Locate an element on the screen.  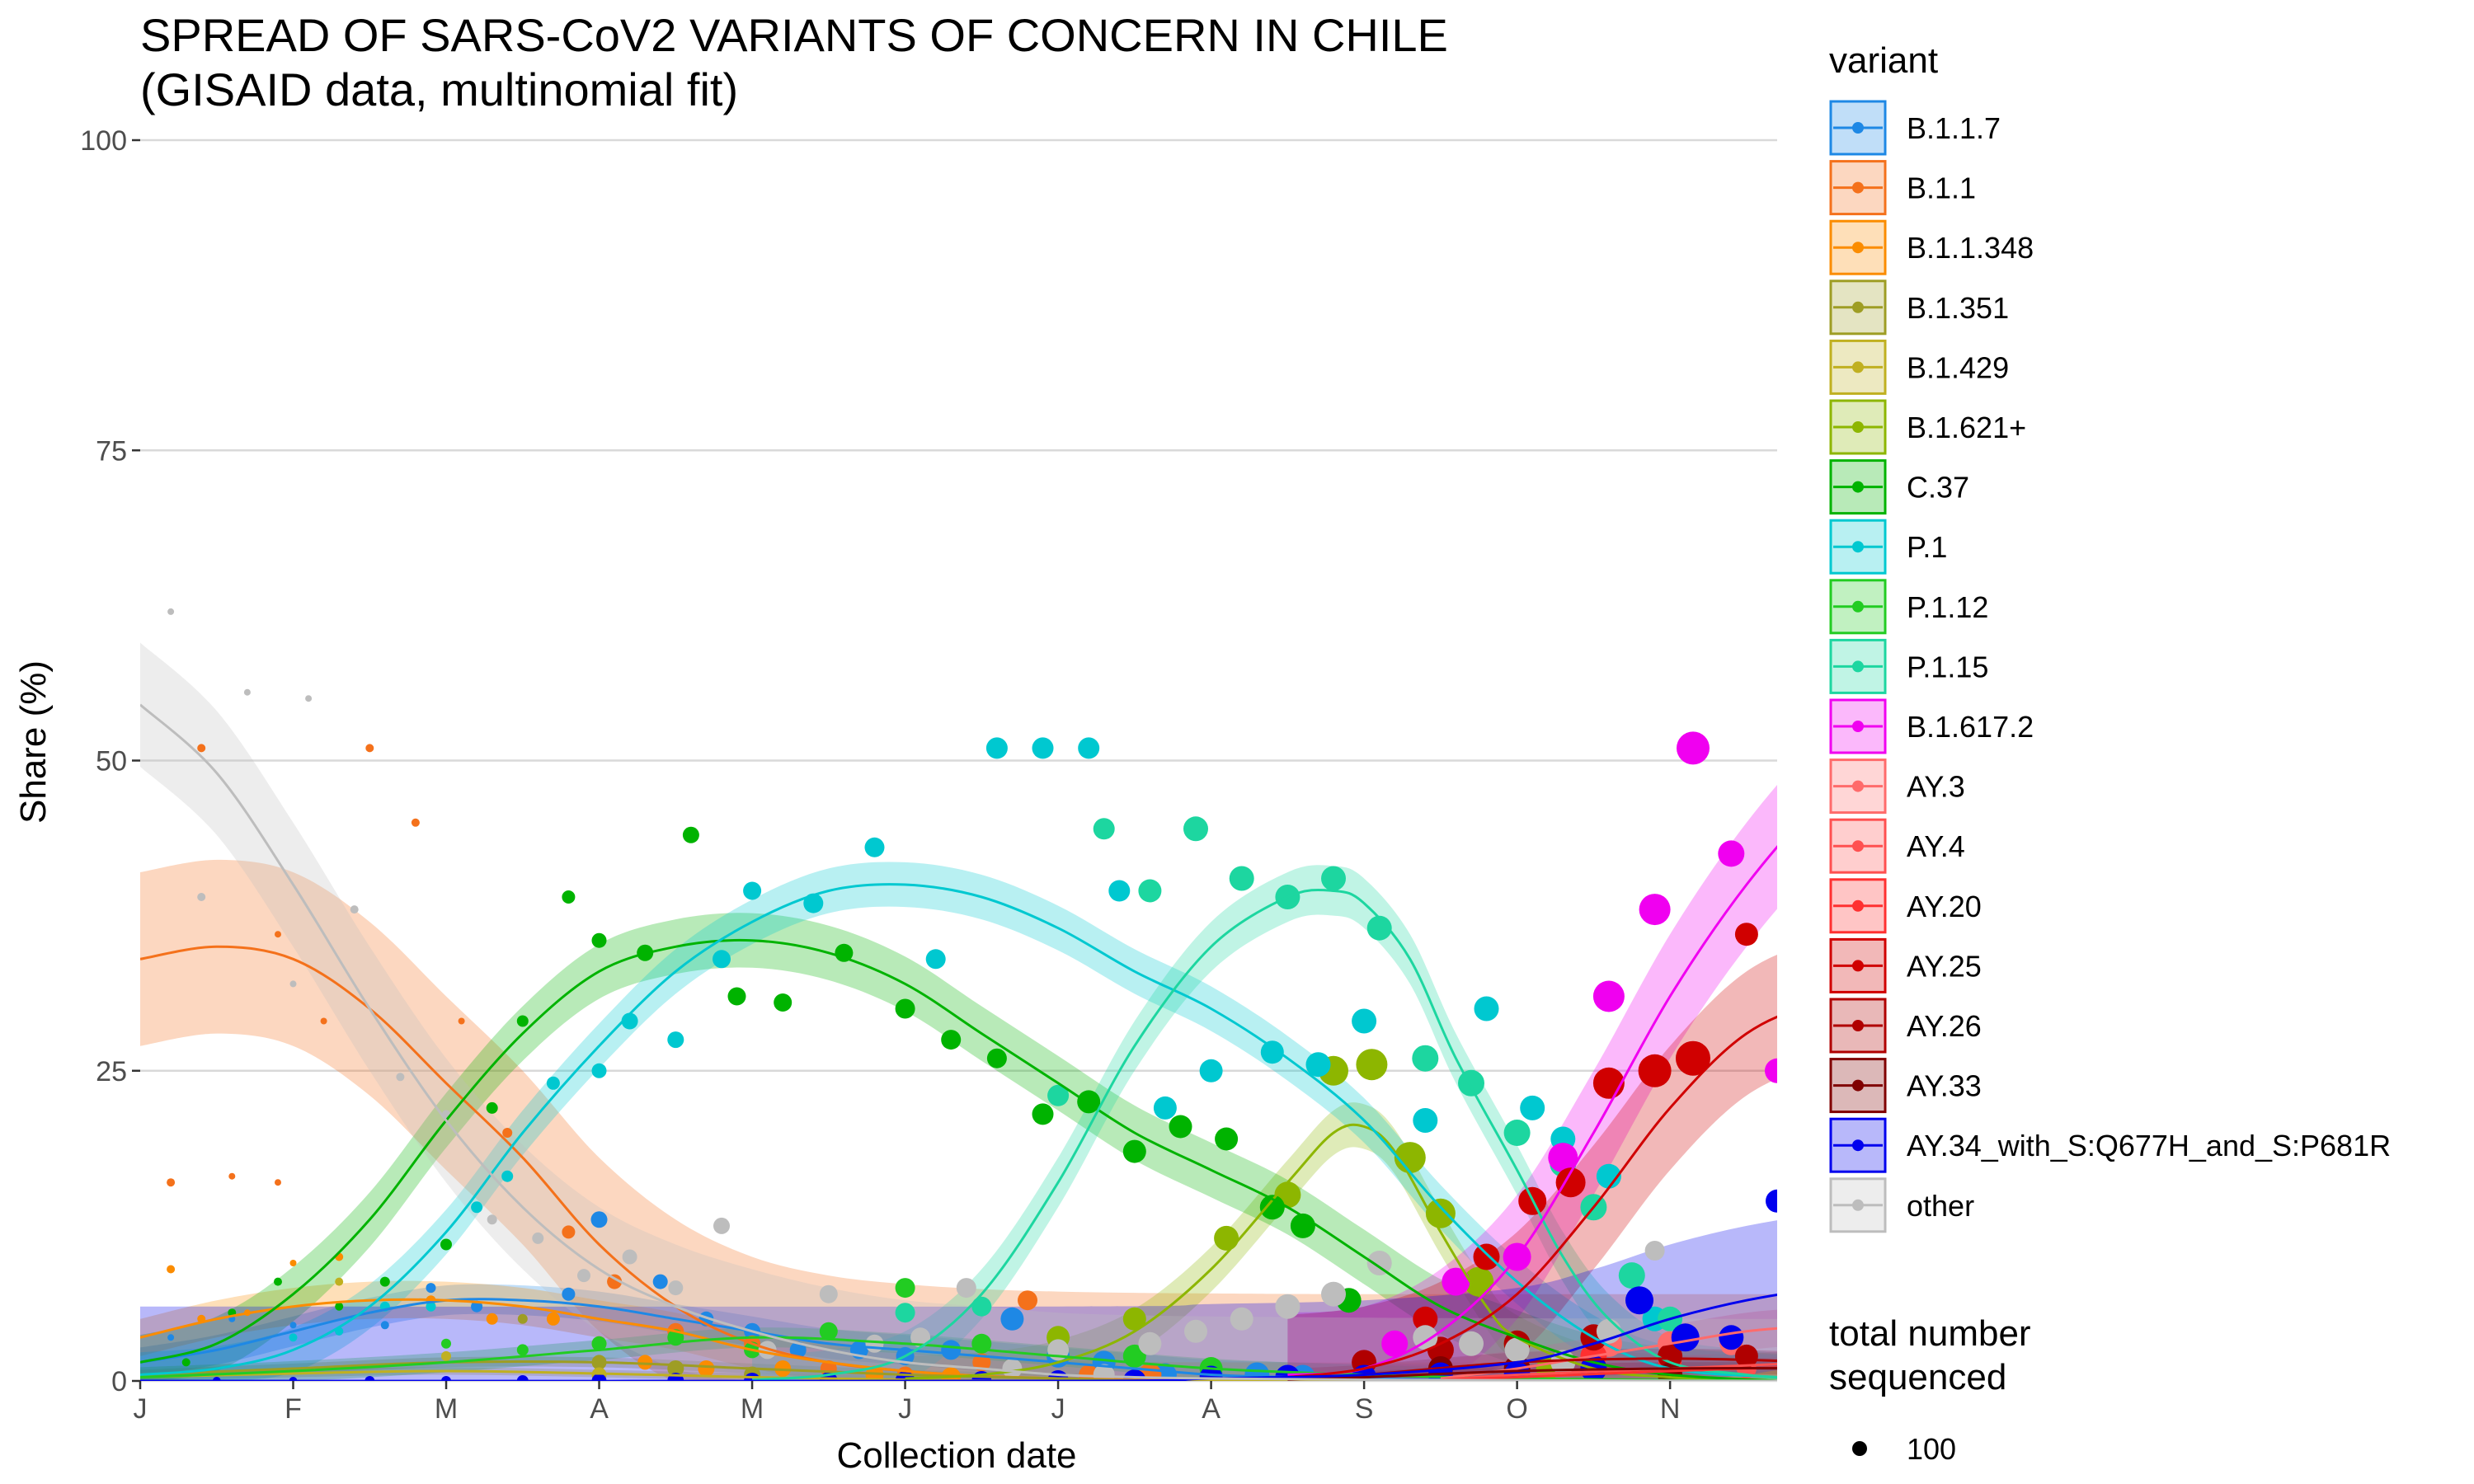
legend-item-p-1: P.1 is located at coordinates (1888, 547).